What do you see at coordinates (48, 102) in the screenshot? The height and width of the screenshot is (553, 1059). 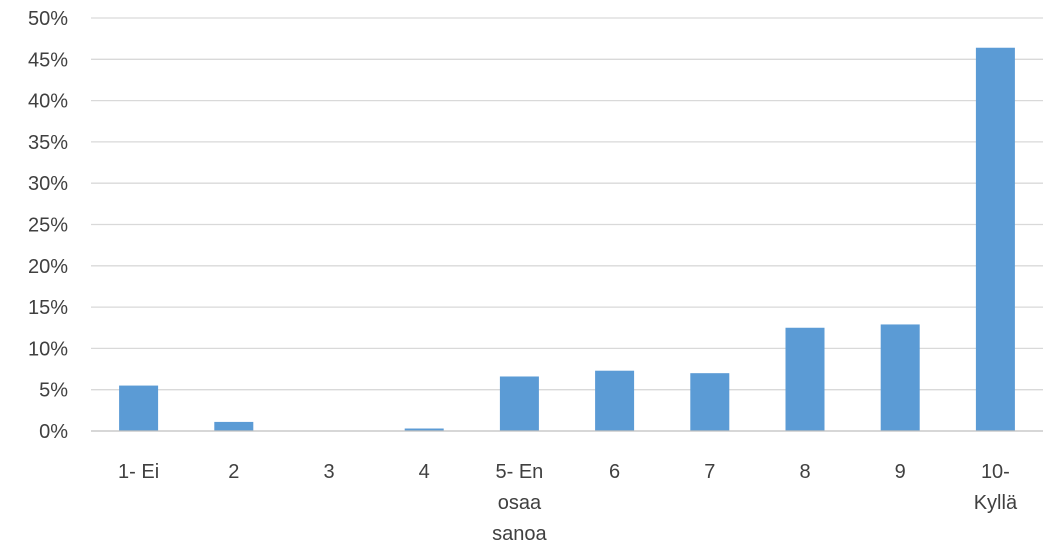 I see `y-tick-label: 40%` at bounding box center [48, 102].